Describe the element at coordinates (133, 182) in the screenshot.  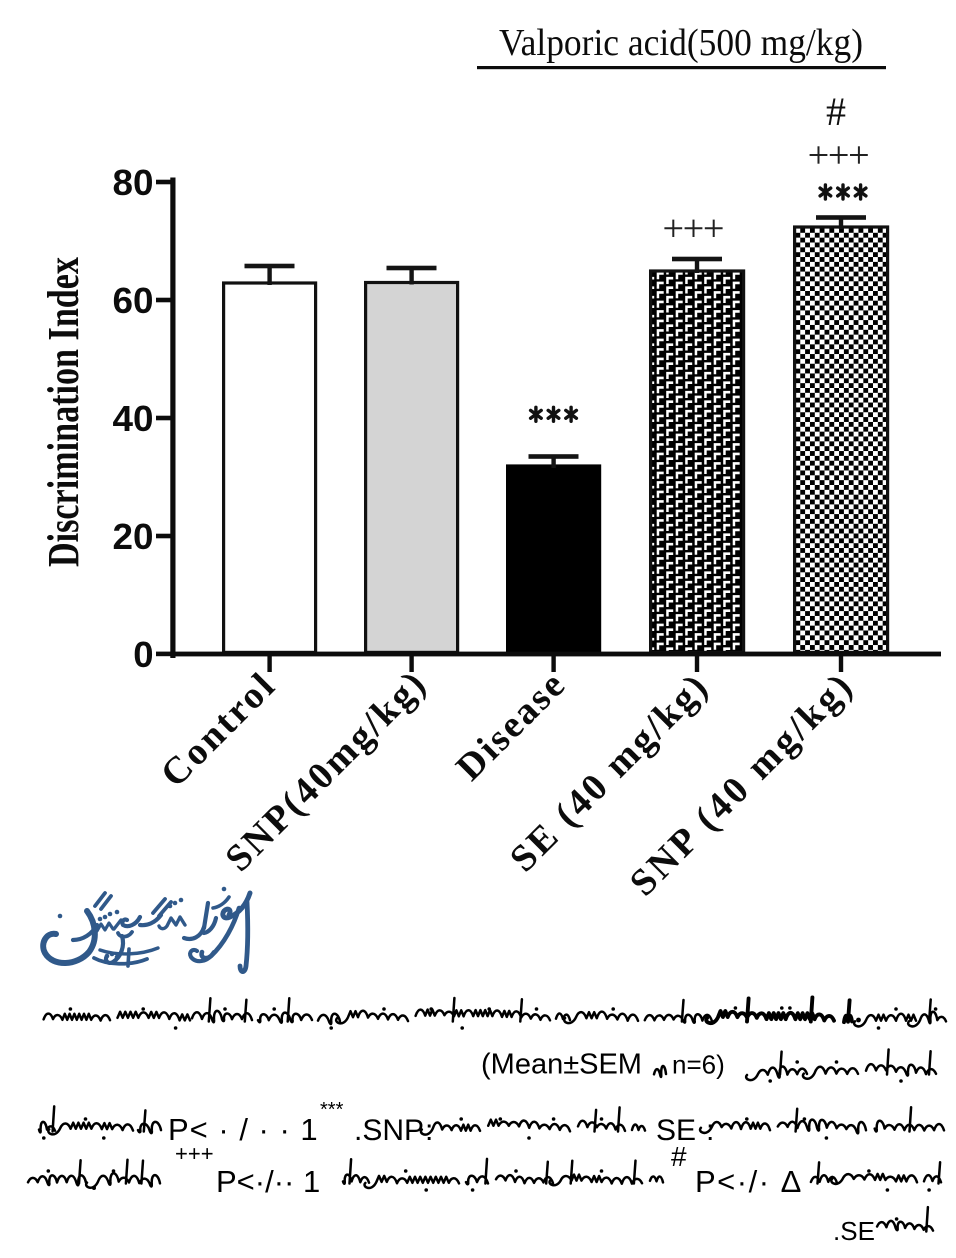
I see `svg-text: 80` at that location.